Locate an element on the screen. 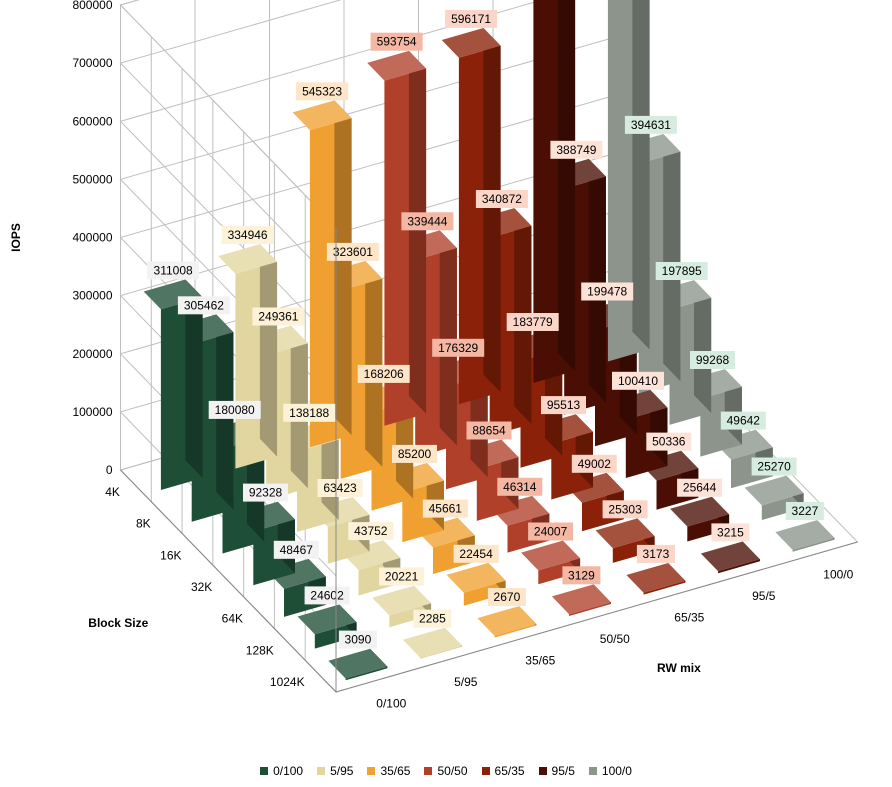  data-label: 3173 is located at coordinates (655, 553).